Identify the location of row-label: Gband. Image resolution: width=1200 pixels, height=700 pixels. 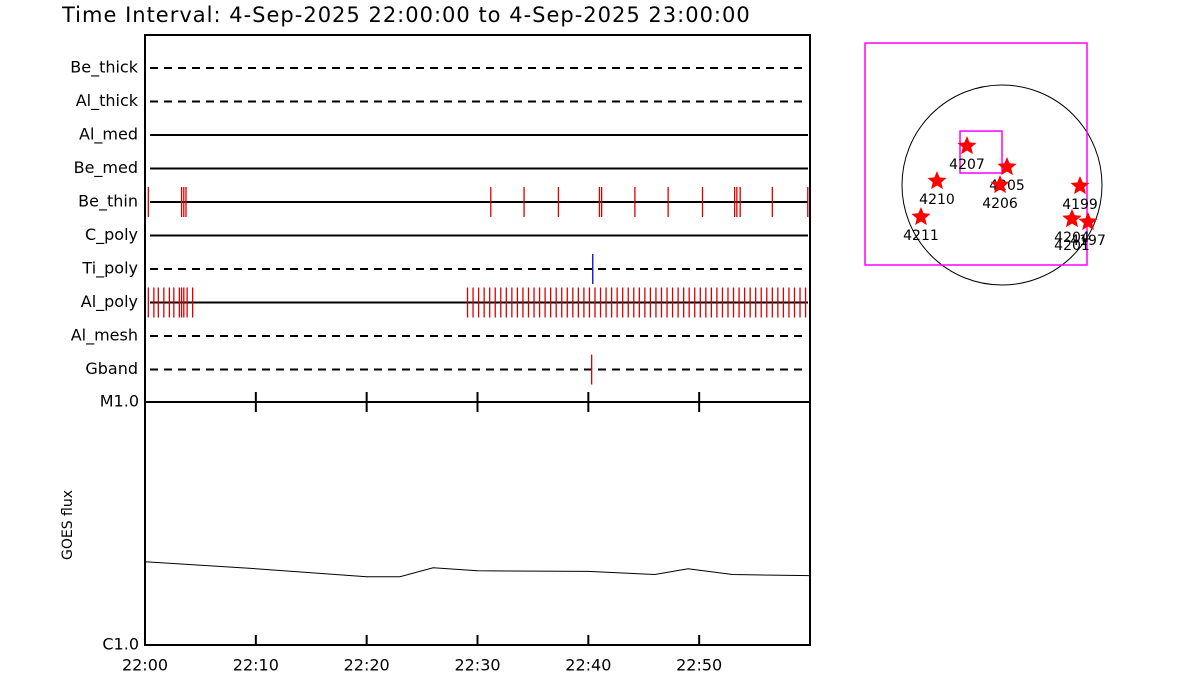
(111, 368).